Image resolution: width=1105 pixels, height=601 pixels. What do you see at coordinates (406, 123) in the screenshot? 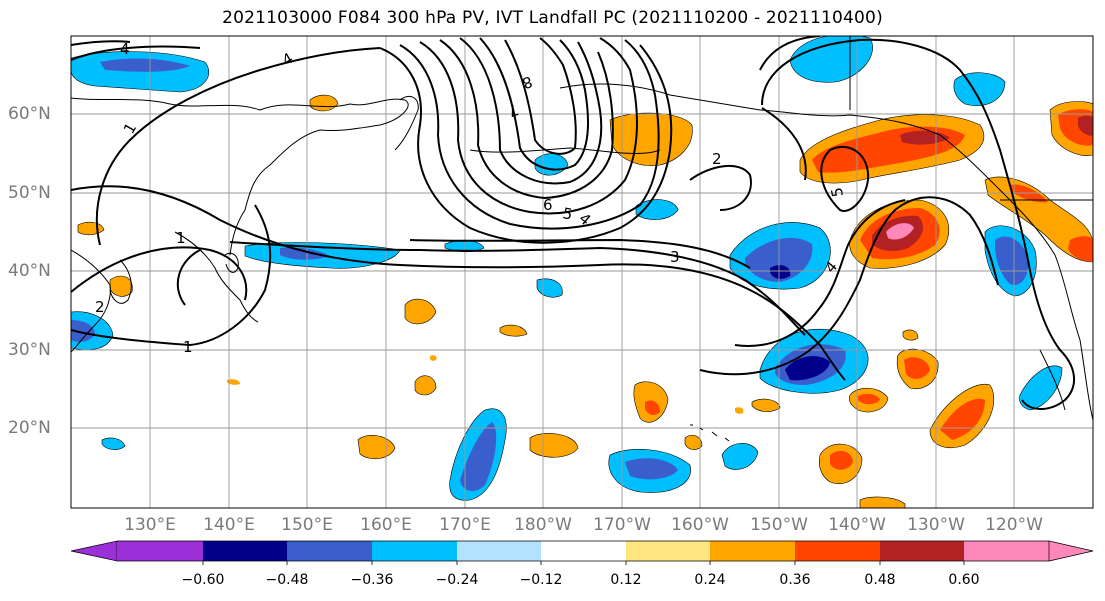
I see `kamchatka` at bounding box center [406, 123].